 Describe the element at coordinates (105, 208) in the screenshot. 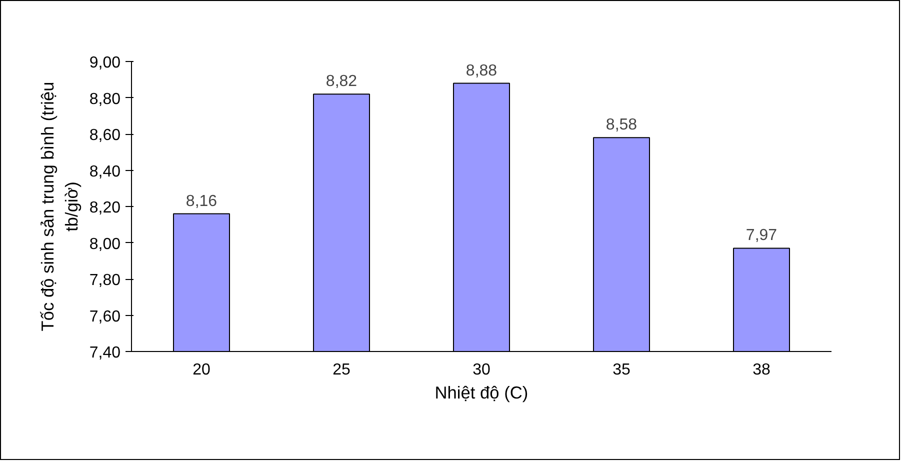

I see `y-tick-label: 8,20` at that location.